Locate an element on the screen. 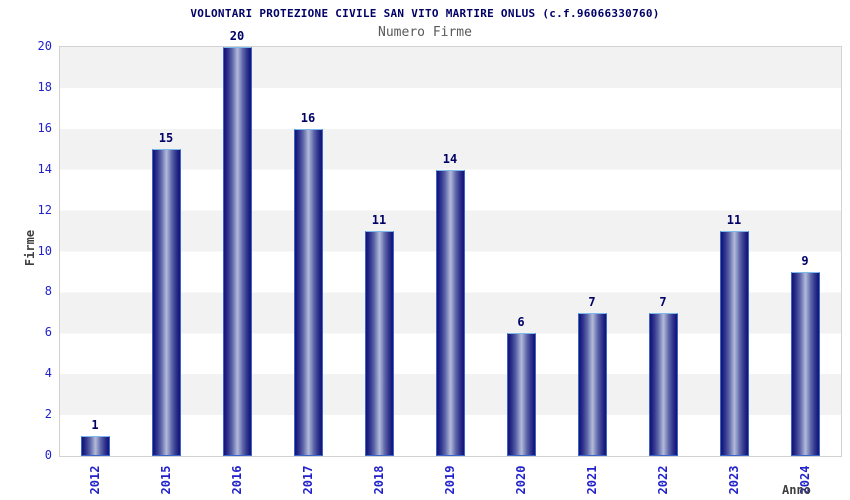  x-tick-label: 2019 is located at coordinates (450, 480).